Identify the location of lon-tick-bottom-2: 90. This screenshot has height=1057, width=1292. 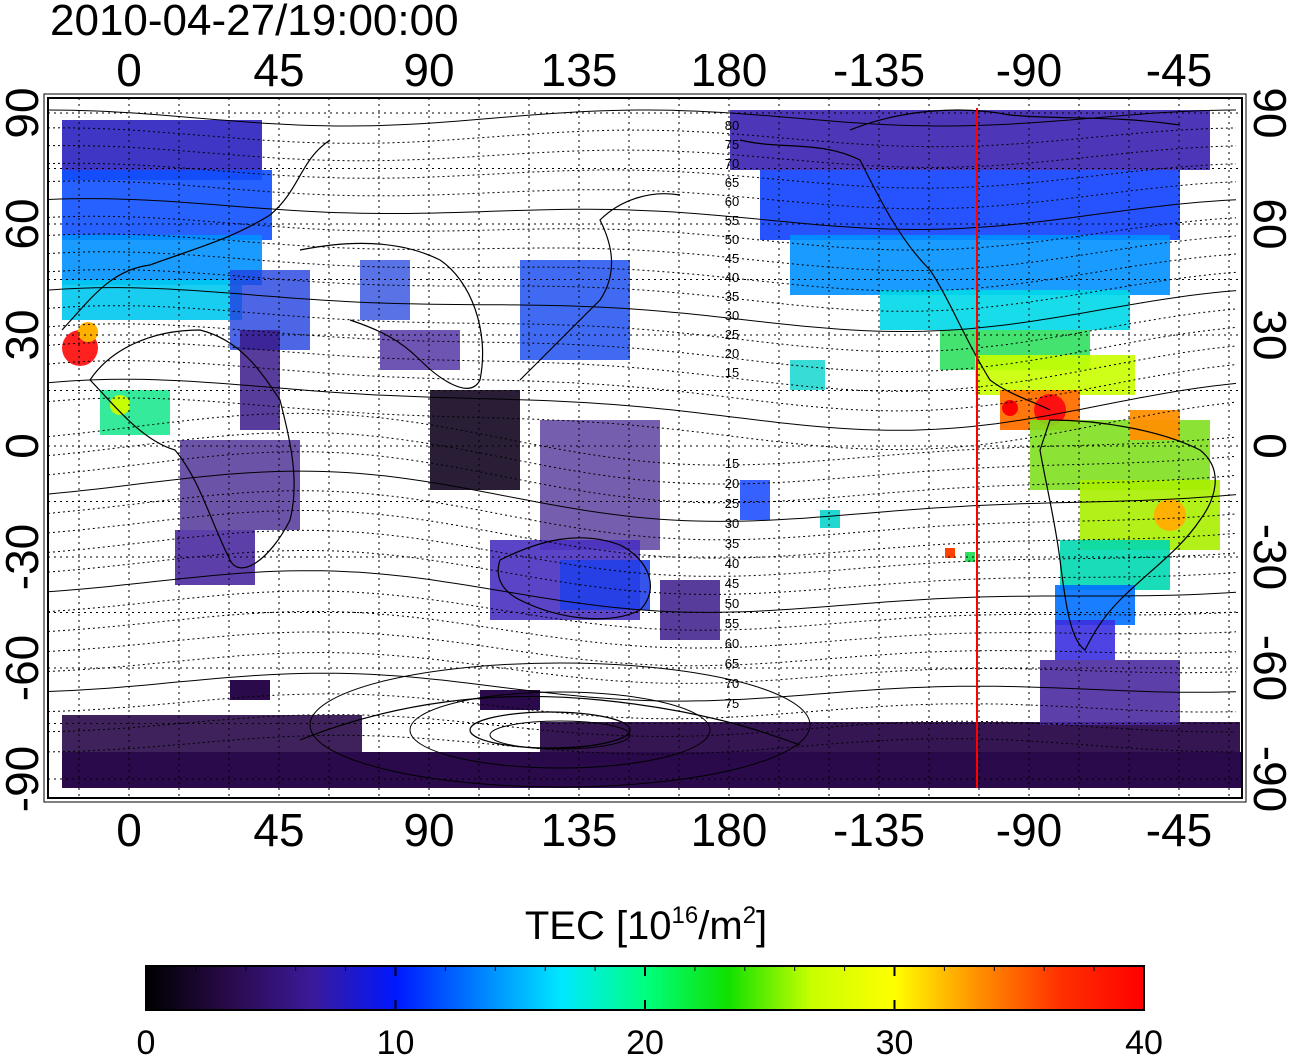
(428, 830).